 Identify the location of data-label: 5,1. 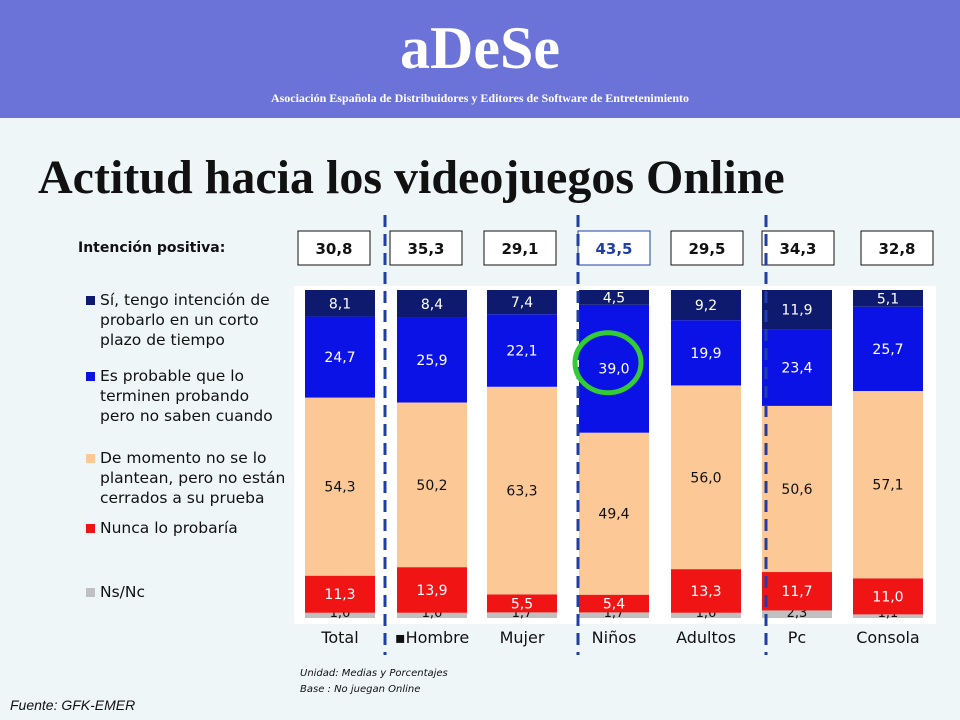
(888, 299).